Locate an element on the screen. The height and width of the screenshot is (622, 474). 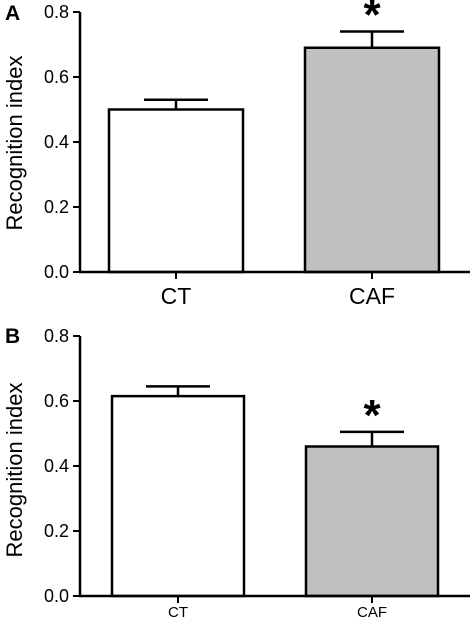
panel-letter: B is located at coordinates (12, 336).